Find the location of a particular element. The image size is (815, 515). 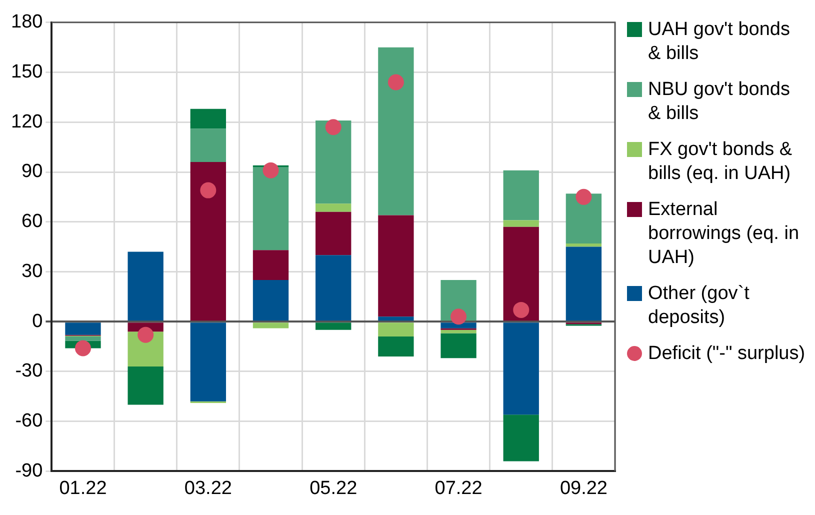

x-tick-label: 05.22 is located at coordinates (334, 488).